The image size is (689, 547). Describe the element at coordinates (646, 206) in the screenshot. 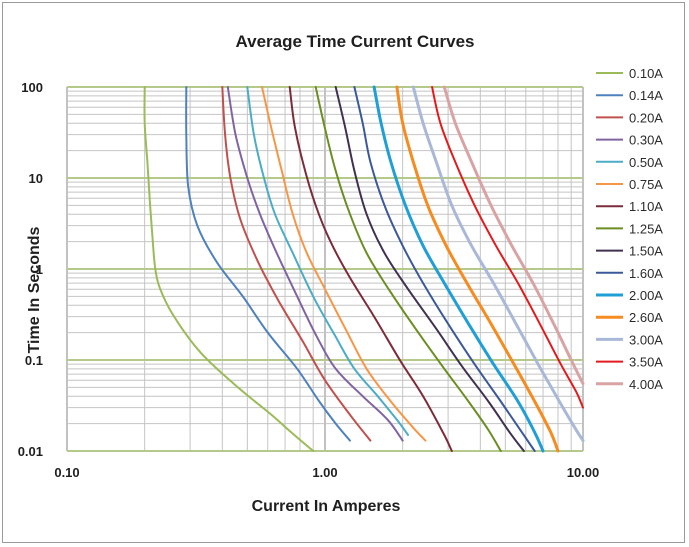

I see `legend-label: 1.10A` at that location.